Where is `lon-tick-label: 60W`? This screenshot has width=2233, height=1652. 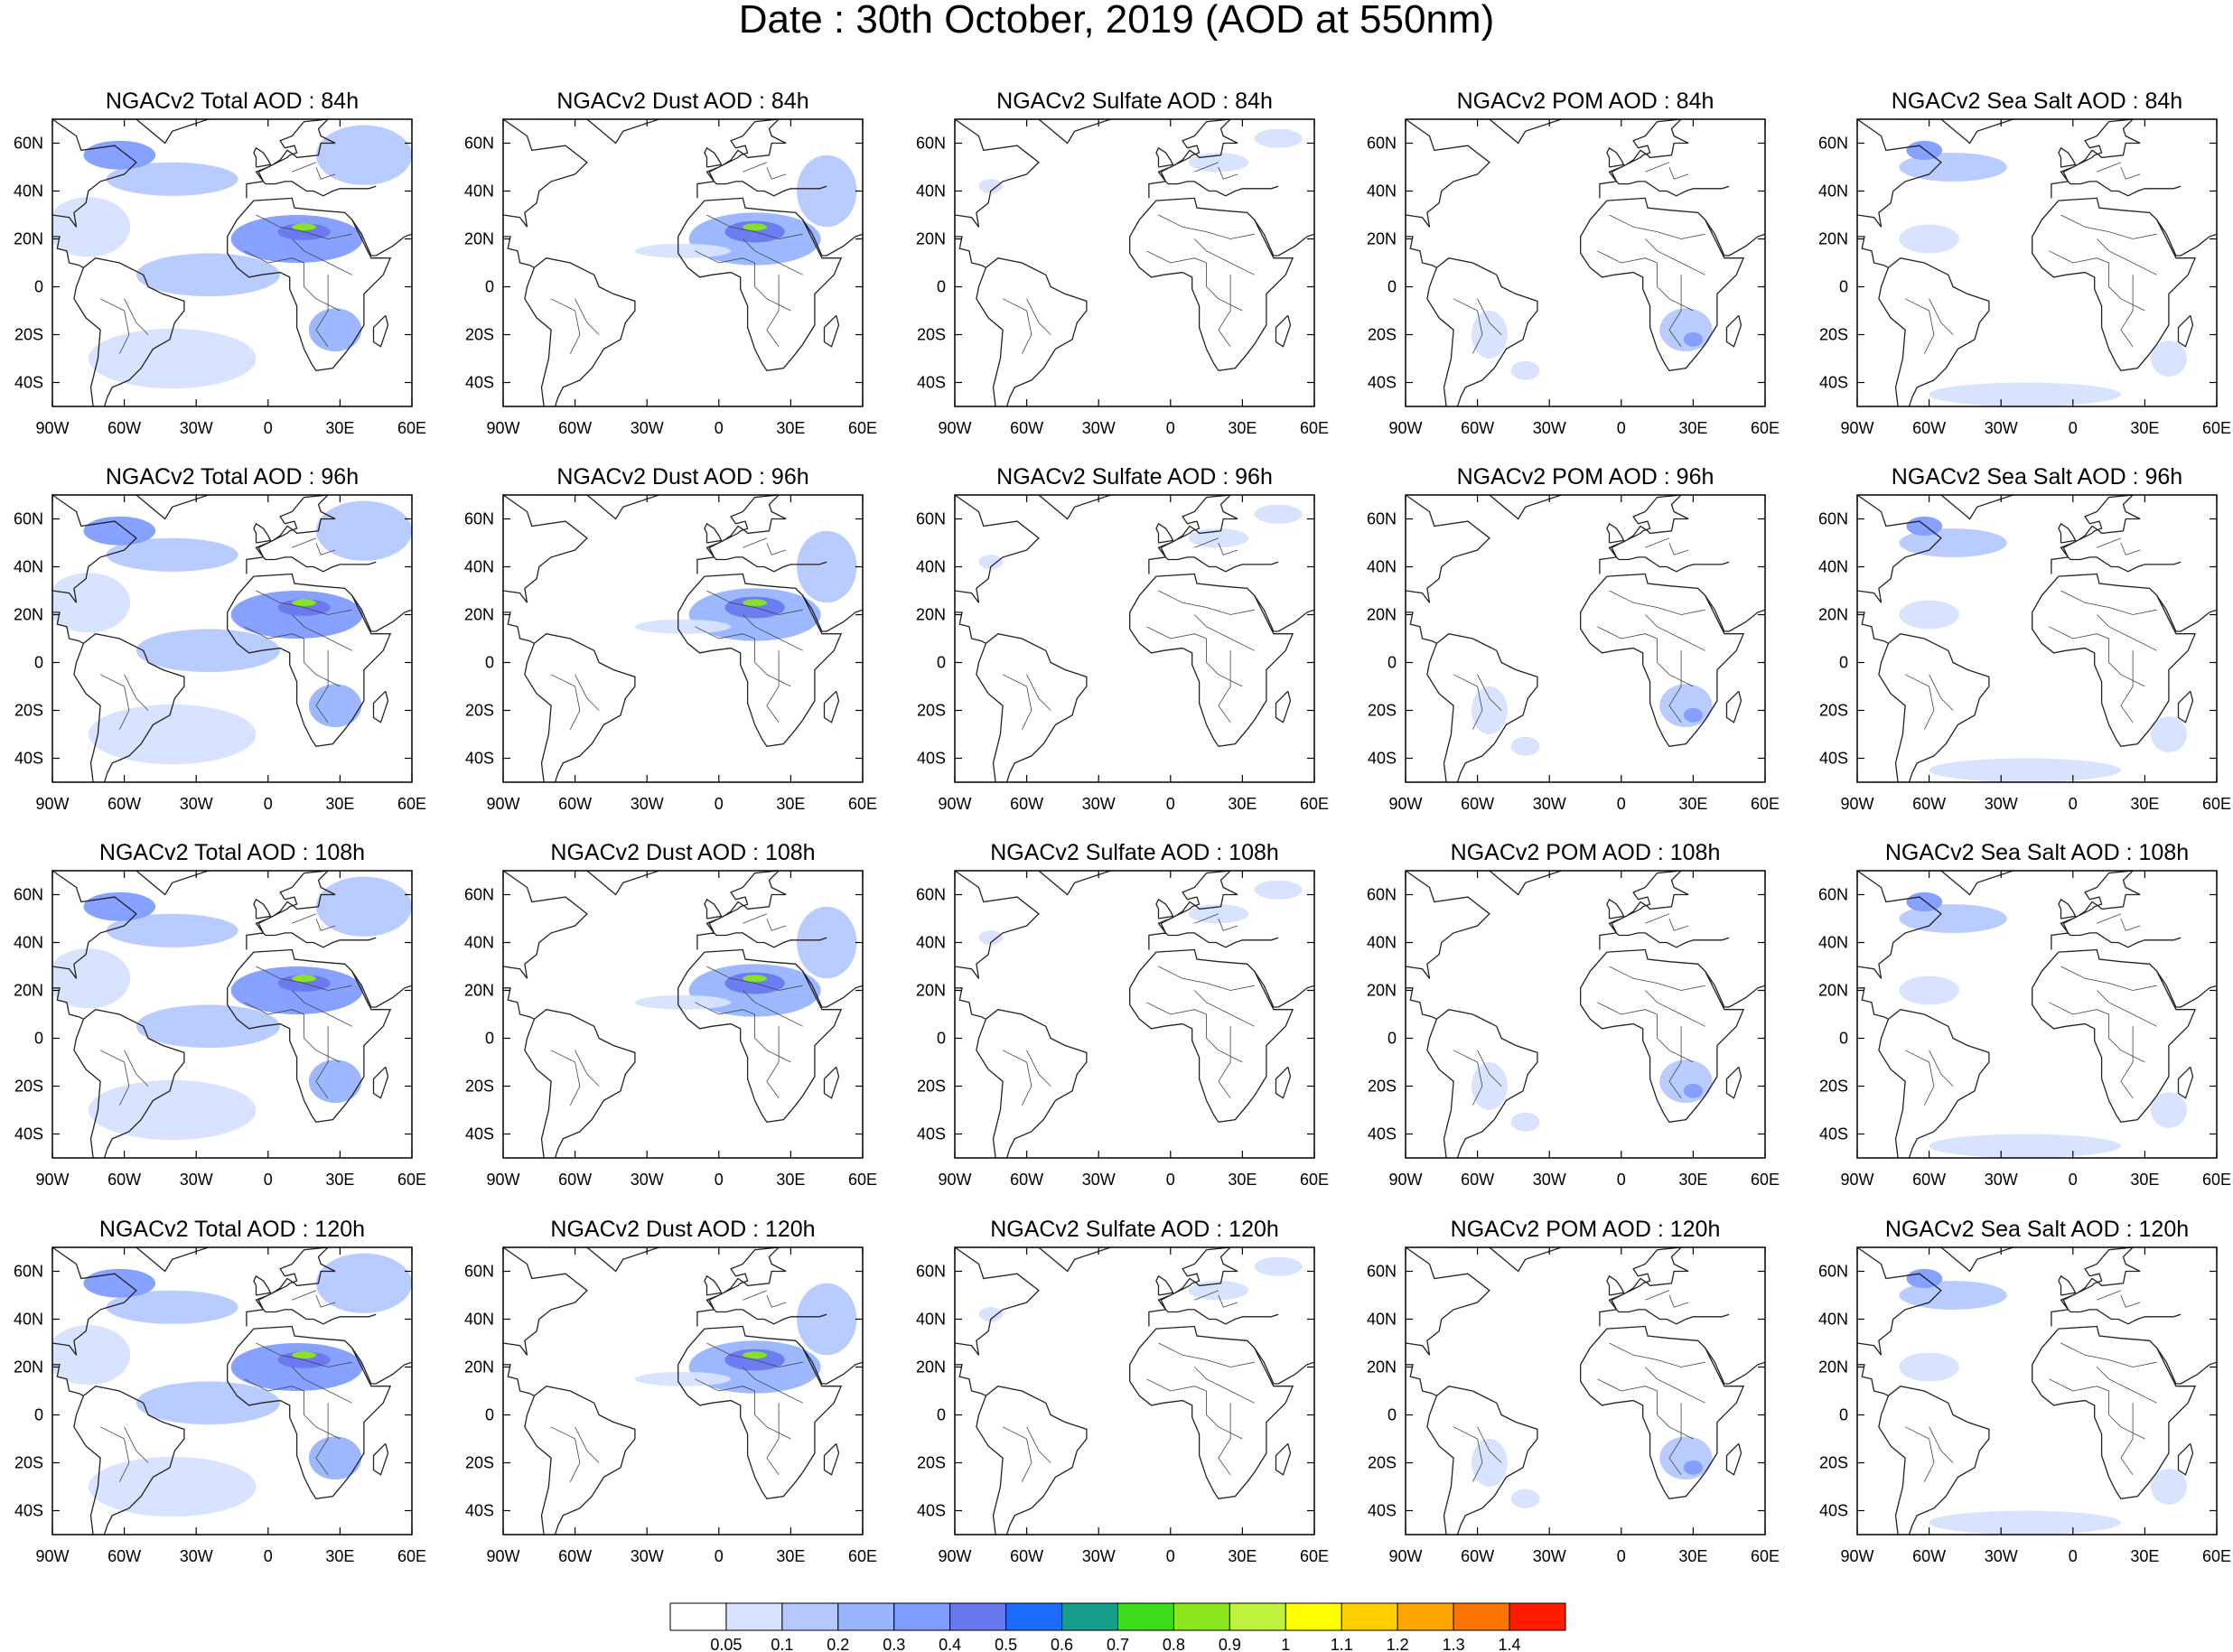 lon-tick-label: 60W is located at coordinates (124, 428).